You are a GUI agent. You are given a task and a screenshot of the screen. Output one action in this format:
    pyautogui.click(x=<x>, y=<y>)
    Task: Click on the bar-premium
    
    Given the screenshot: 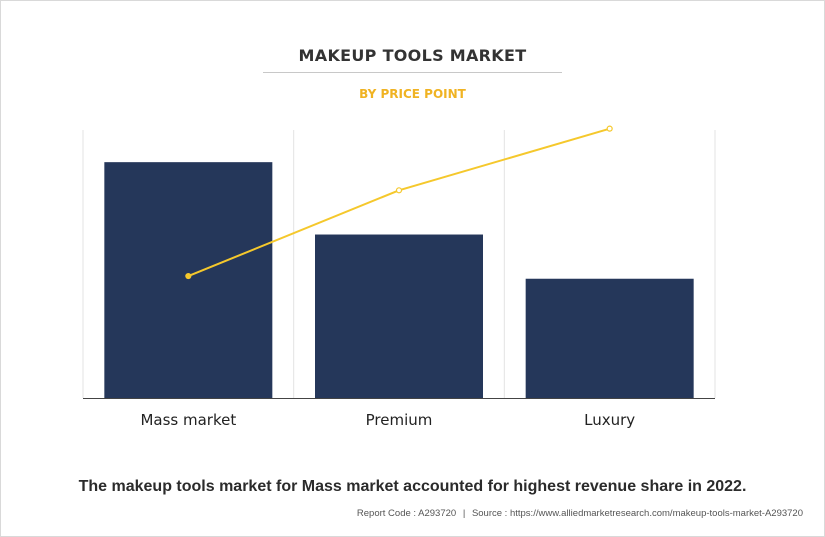 What is the action you would take?
    pyautogui.click(x=399, y=316)
    